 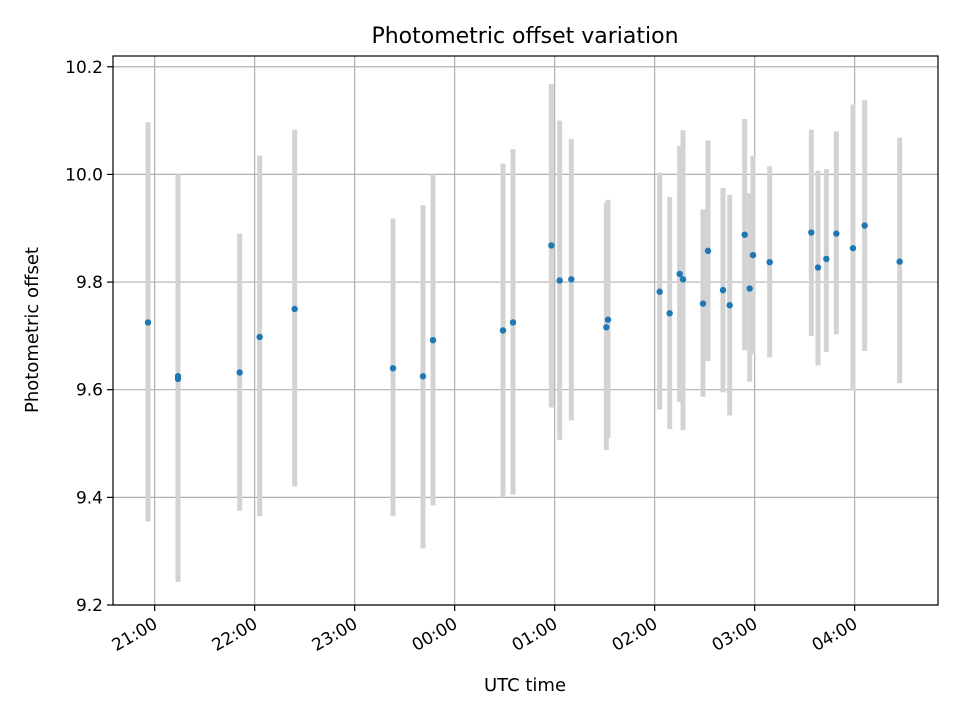 I want to click on x-axis-label: UTC time, so click(x=525, y=685).